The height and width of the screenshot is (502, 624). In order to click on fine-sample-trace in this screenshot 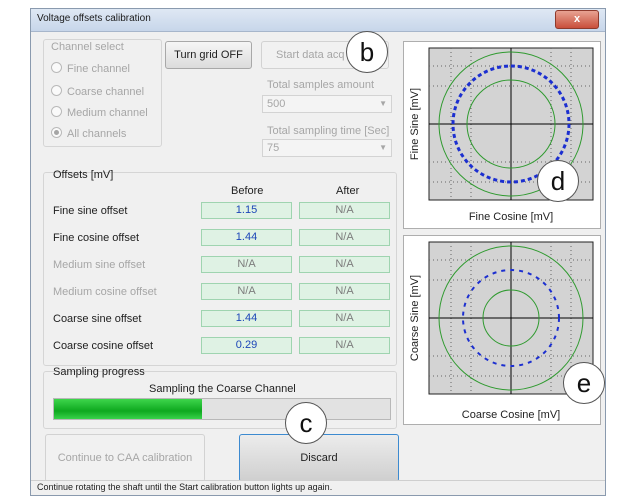, I will do `click(511, 124)`.